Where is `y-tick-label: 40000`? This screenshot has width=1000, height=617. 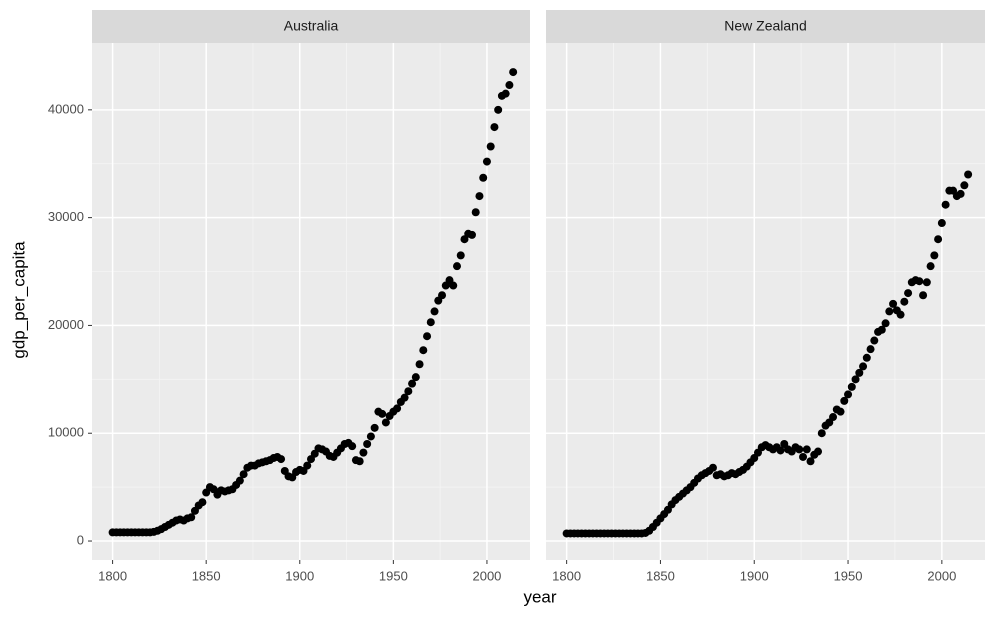
y-tick-label: 40000 is located at coordinates (66, 108).